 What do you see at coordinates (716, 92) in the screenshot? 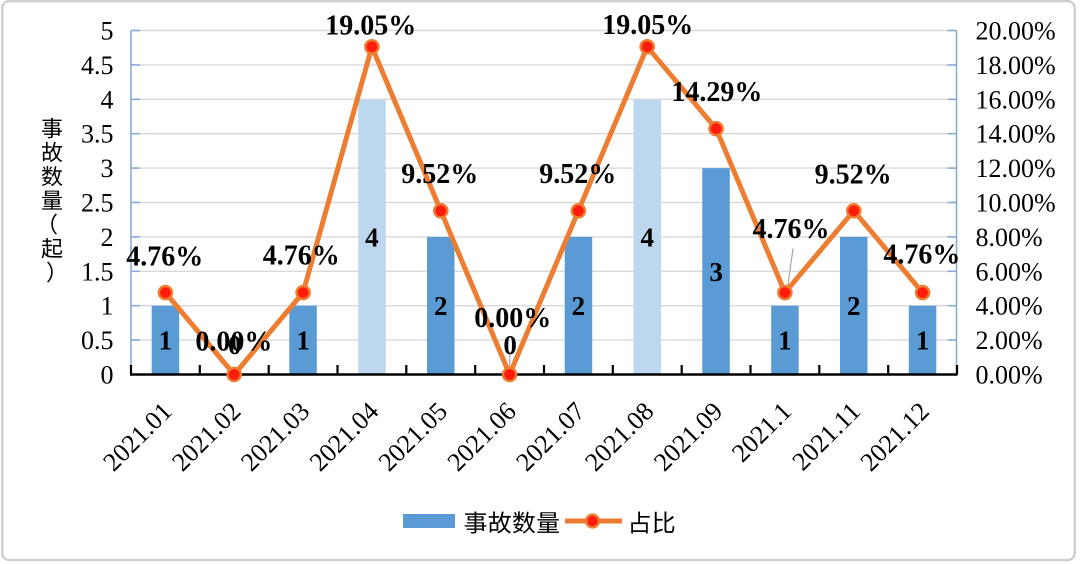
I see `svg-text: 14.29%` at bounding box center [716, 92].